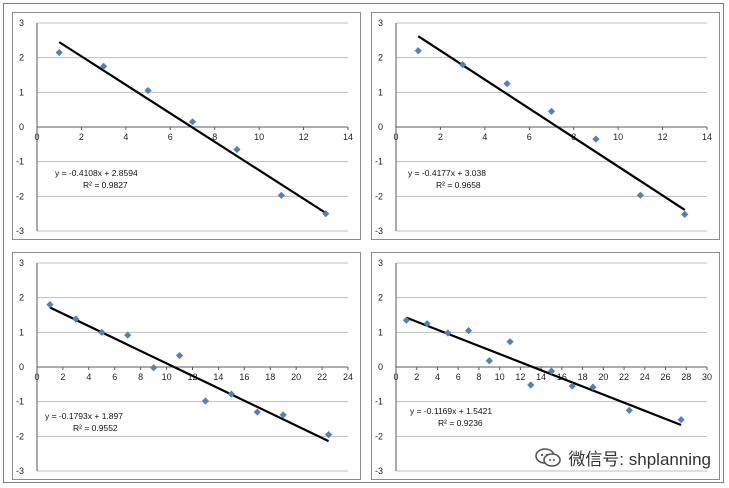  Describe the element at coordinates (645, 377) in the screenshot. I see `x-tick-label: 24` at that location.